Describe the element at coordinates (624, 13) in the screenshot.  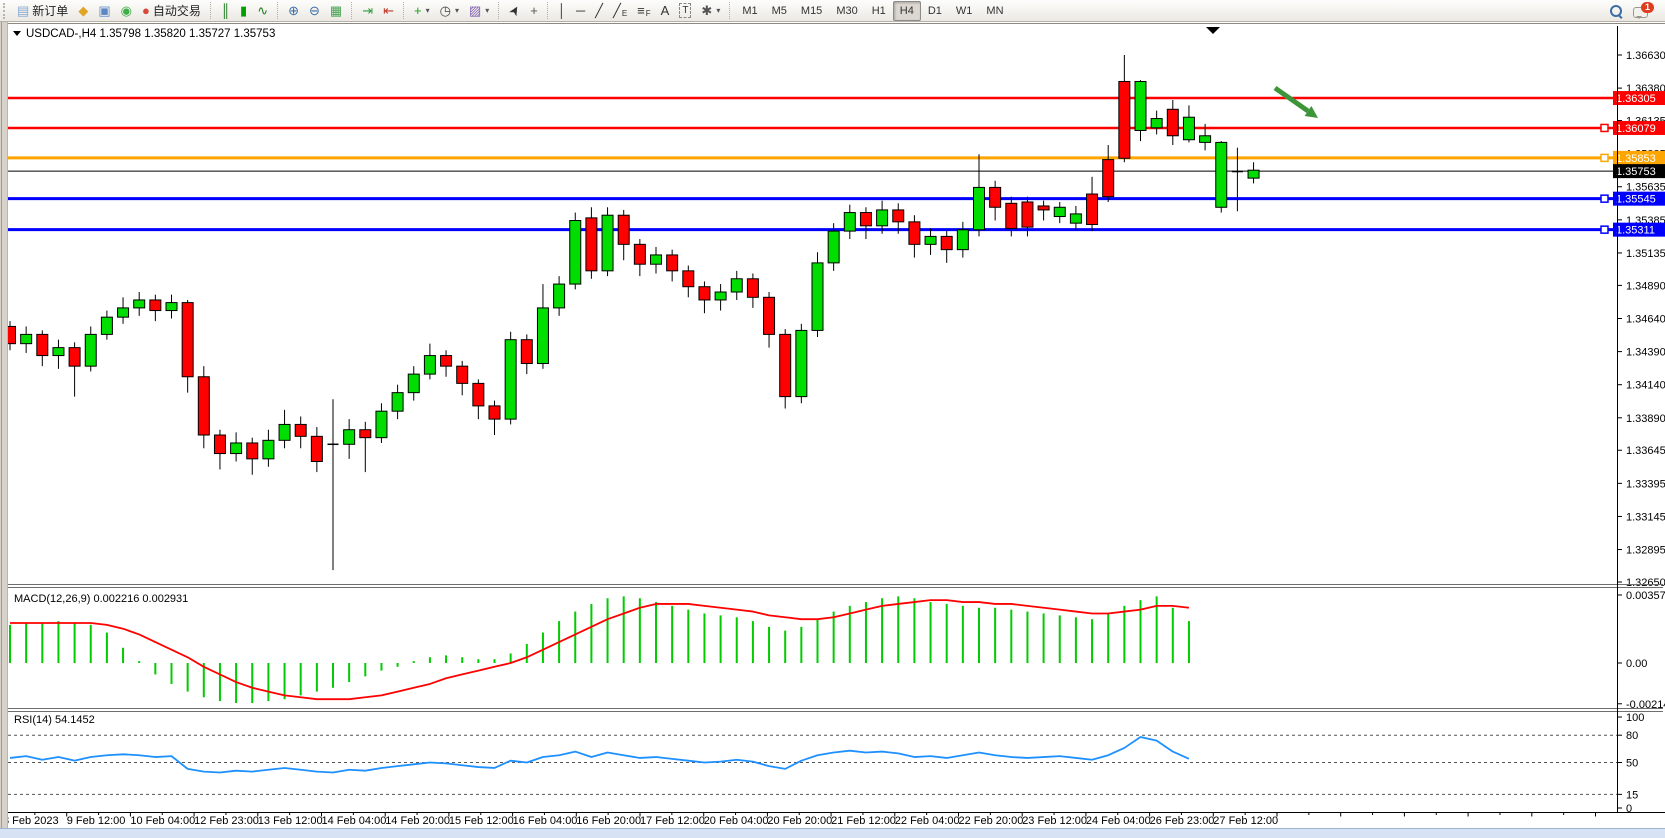
I see `icon-subscript: E` at that location.